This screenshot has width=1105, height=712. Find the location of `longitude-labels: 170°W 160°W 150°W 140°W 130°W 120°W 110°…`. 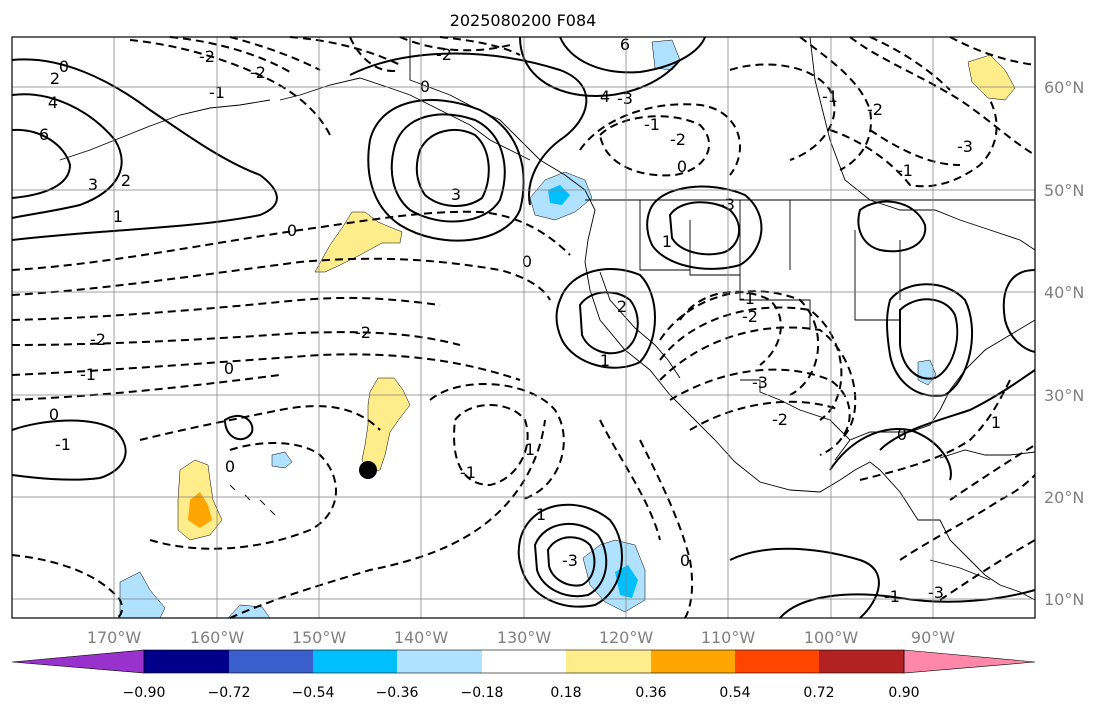

longitude-labels: 170°W 160°W 150°W 140°W 130°W 120°W 110°… is located at coordinates (521, 637).